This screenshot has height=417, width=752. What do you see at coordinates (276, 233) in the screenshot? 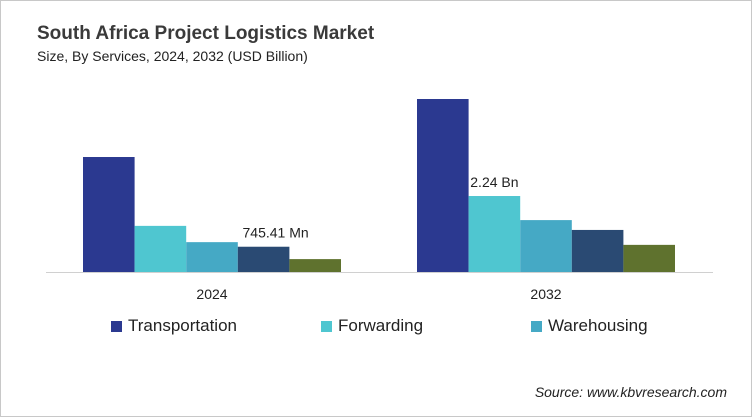
I see `data-label: 745.41 Mn` at bounding box center [276, 233].